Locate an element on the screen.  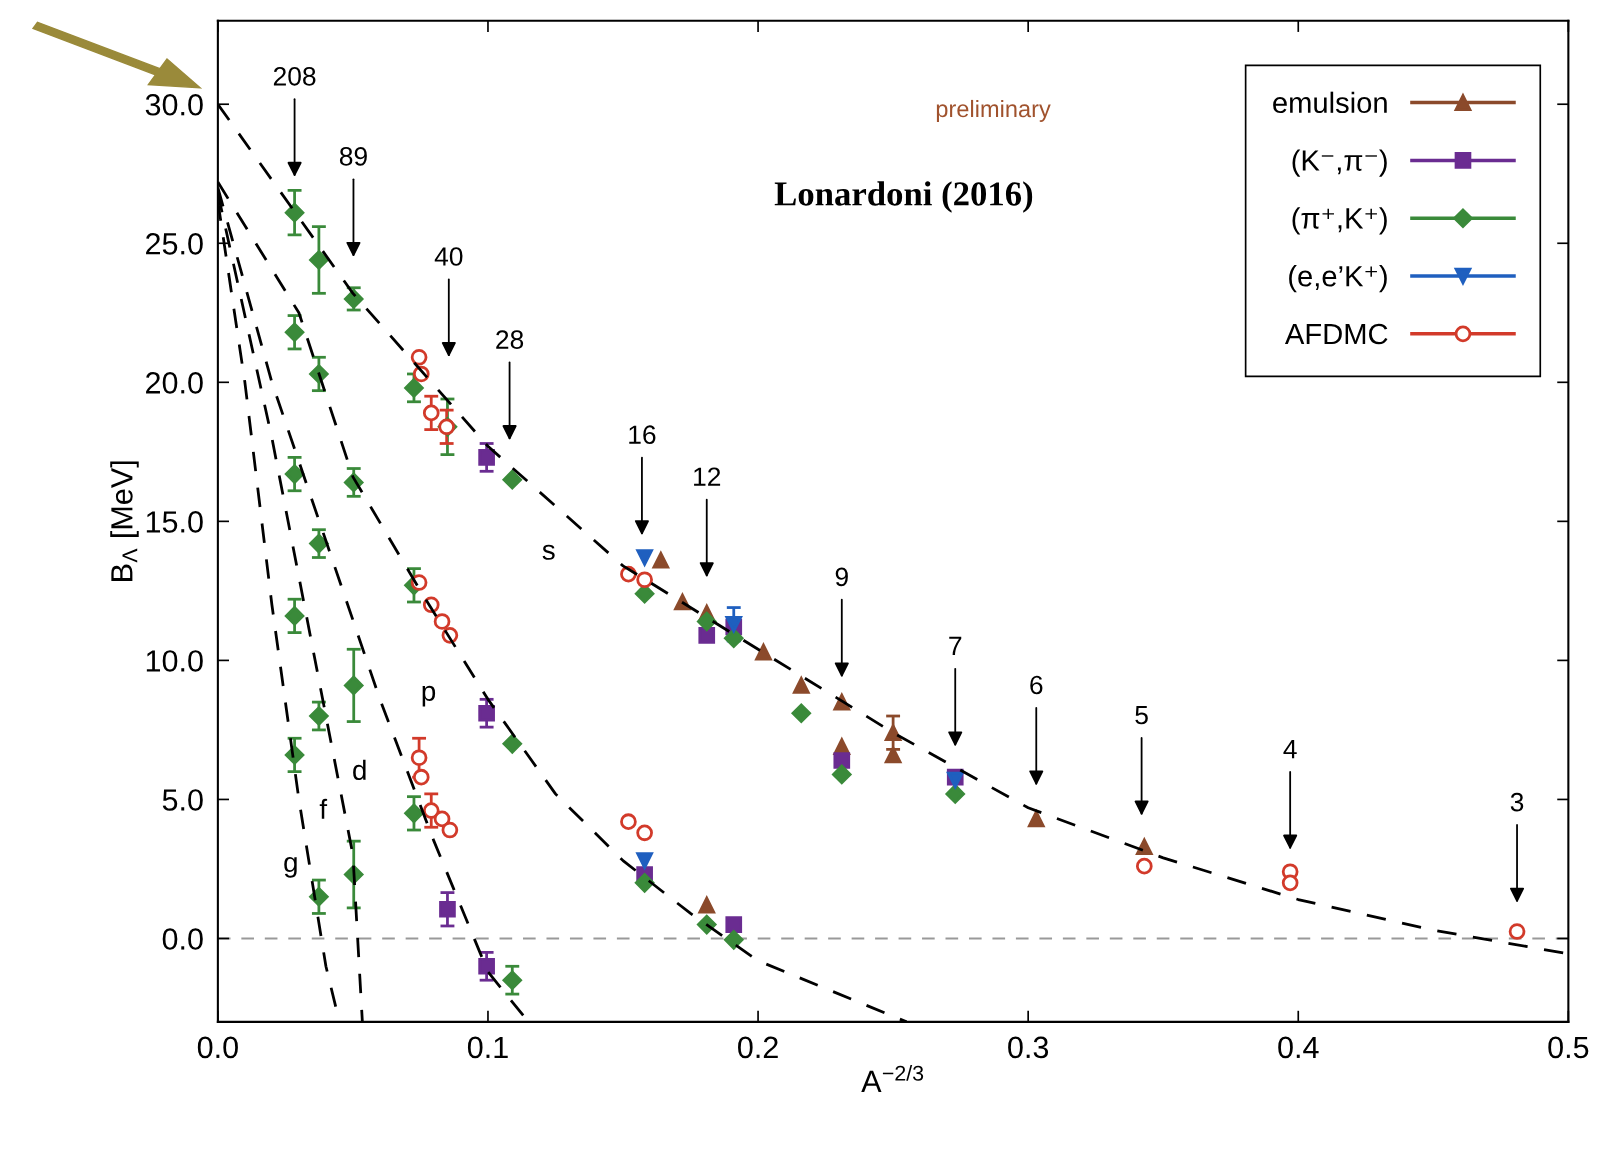
y-tick-label: 20.0 is located at coordinates (174, 383).